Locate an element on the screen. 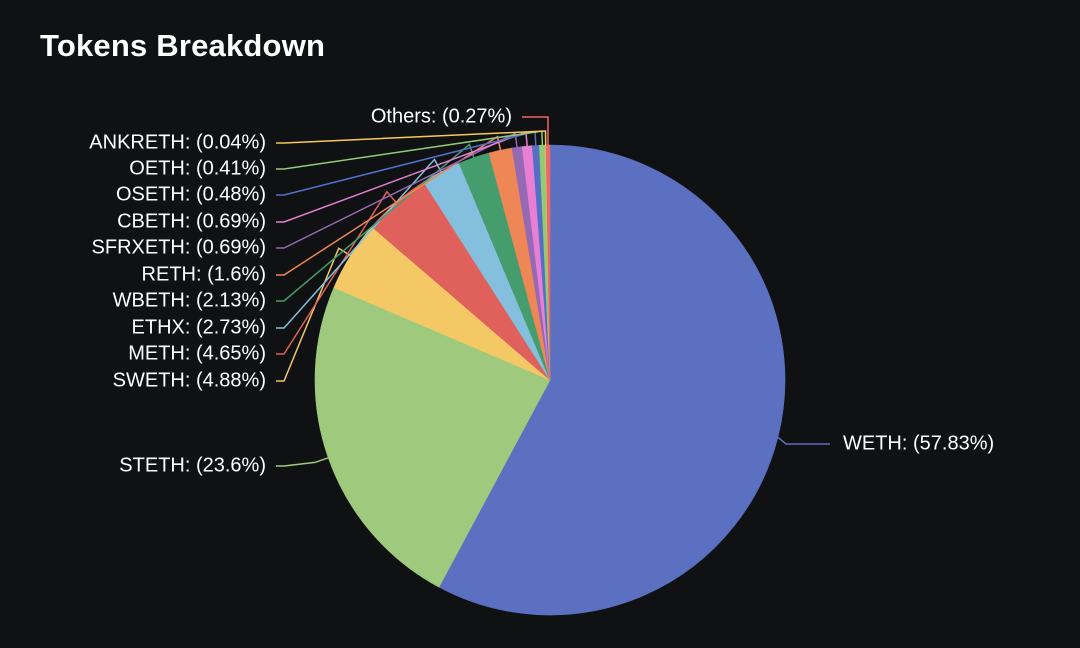 Image resolution: width=1080 pixels, height=648 pixels. leader-line-cbeth is located at coordinates (402, 177).